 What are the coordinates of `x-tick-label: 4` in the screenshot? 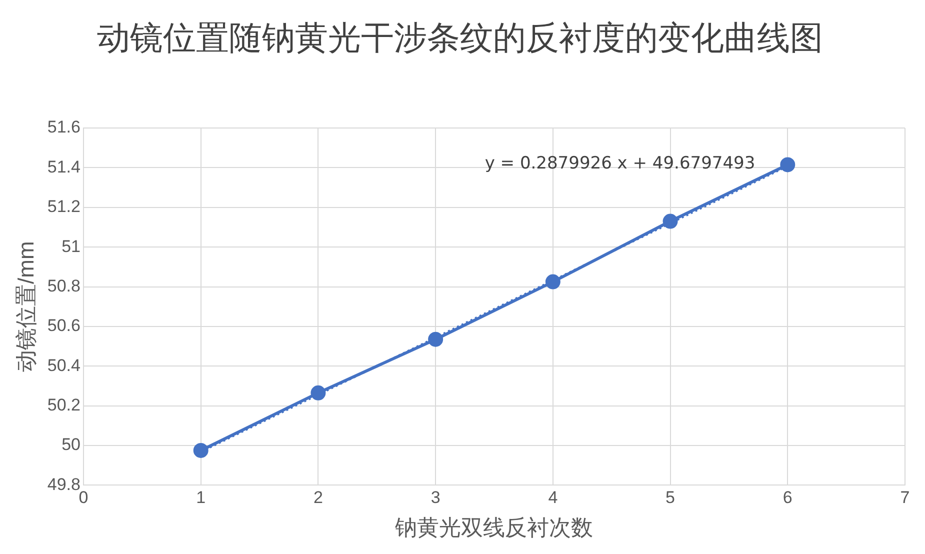 It's located at (553, 498).